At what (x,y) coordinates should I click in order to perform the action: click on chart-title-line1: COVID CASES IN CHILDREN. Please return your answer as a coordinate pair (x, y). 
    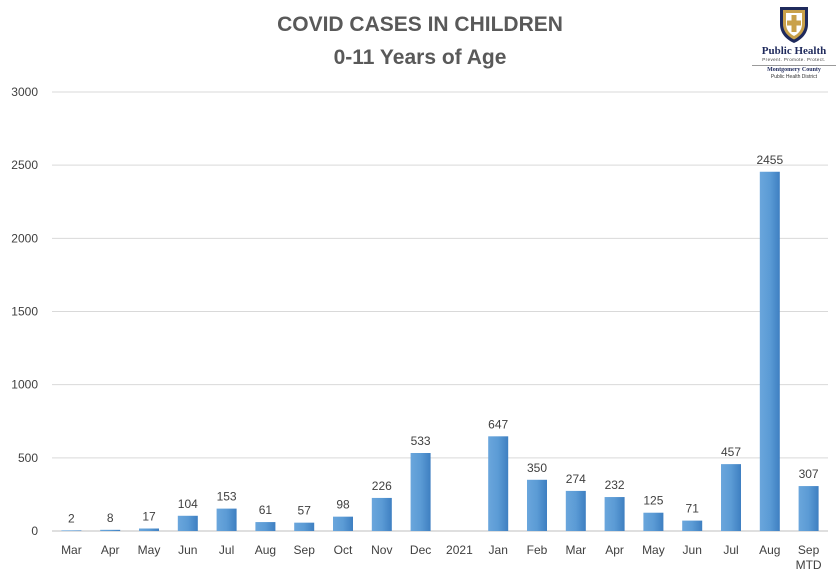
    Looking at the image, I should click on (420, 24).